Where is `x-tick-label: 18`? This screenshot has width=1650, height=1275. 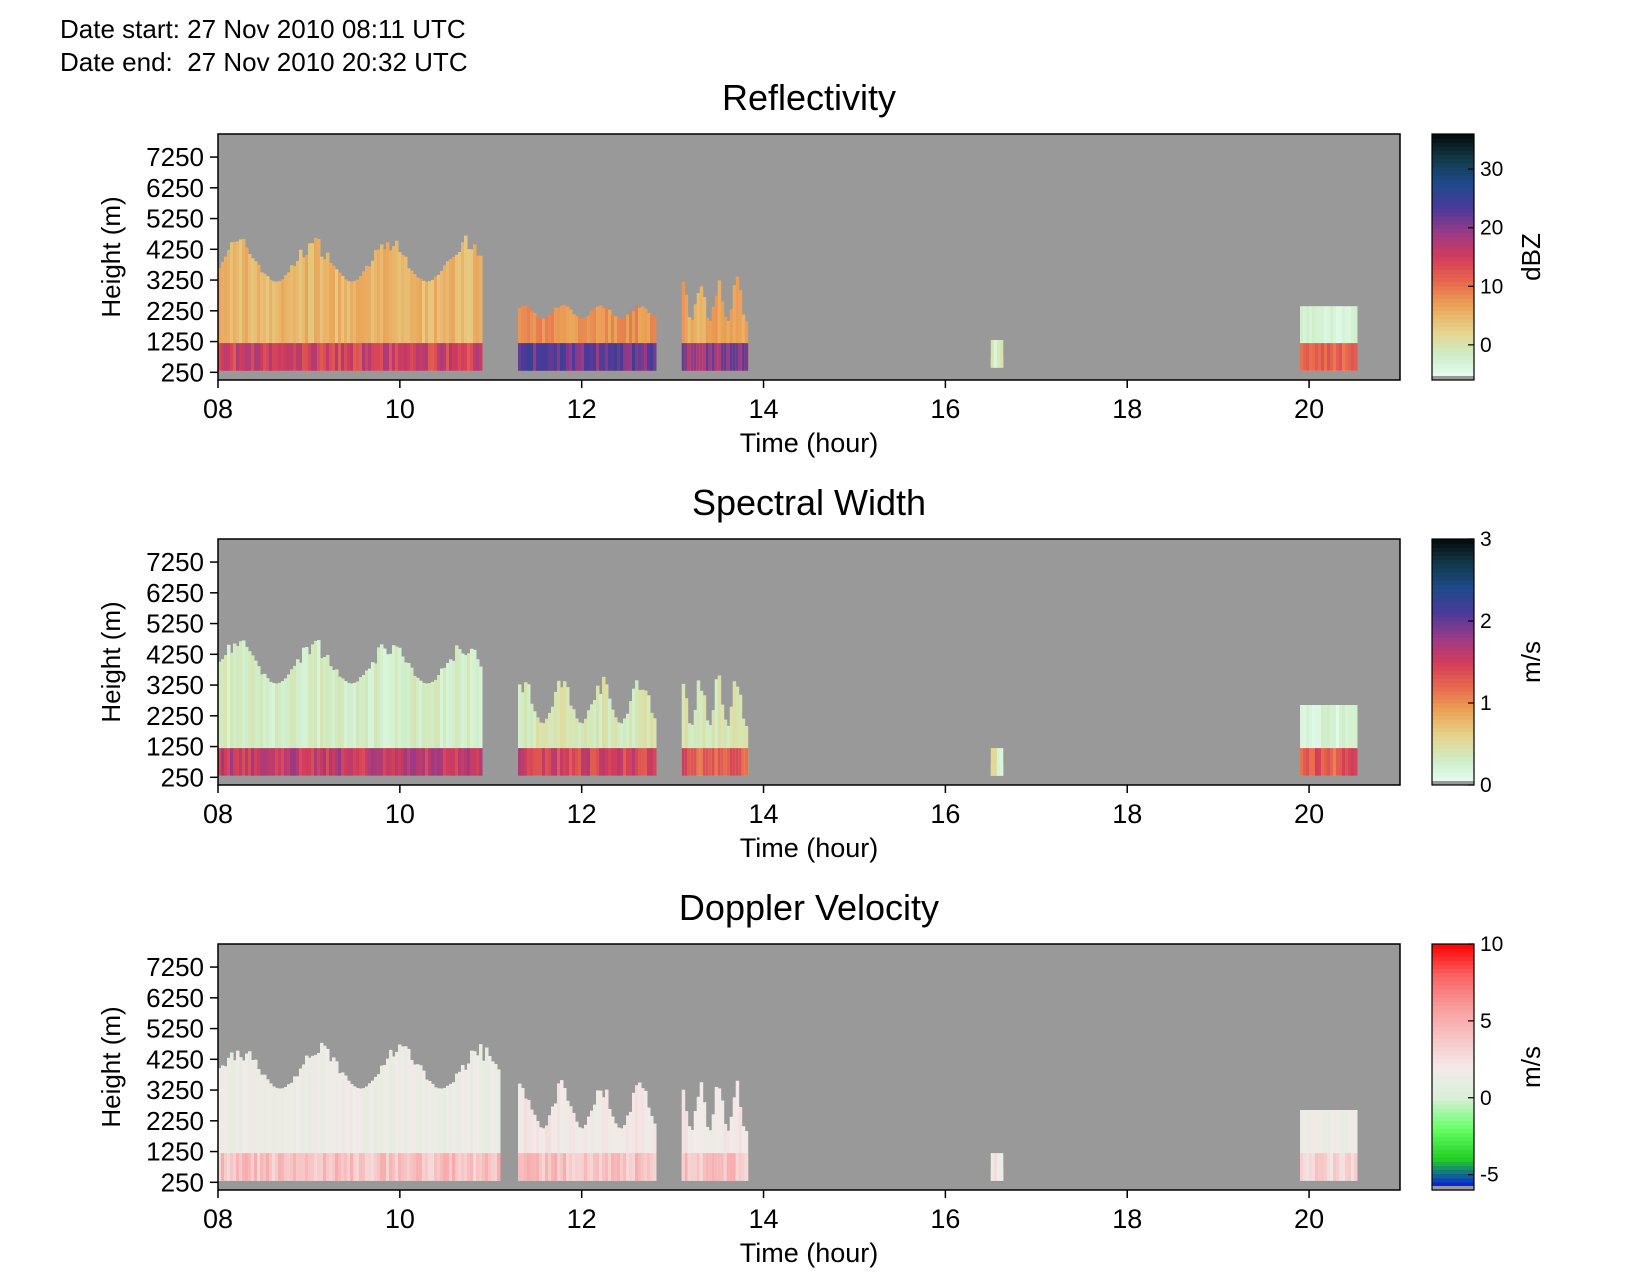 x-tick-label: 18 is located at coordinates (1127, 1219).